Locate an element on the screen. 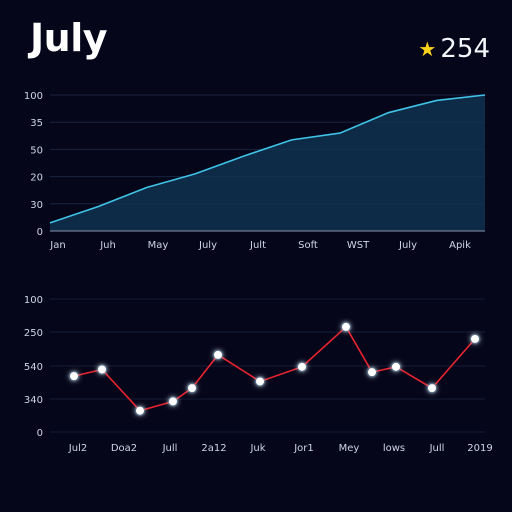 This screenshot has height=512, width=512. score-value: 254 is located at coordinates (465, 49).